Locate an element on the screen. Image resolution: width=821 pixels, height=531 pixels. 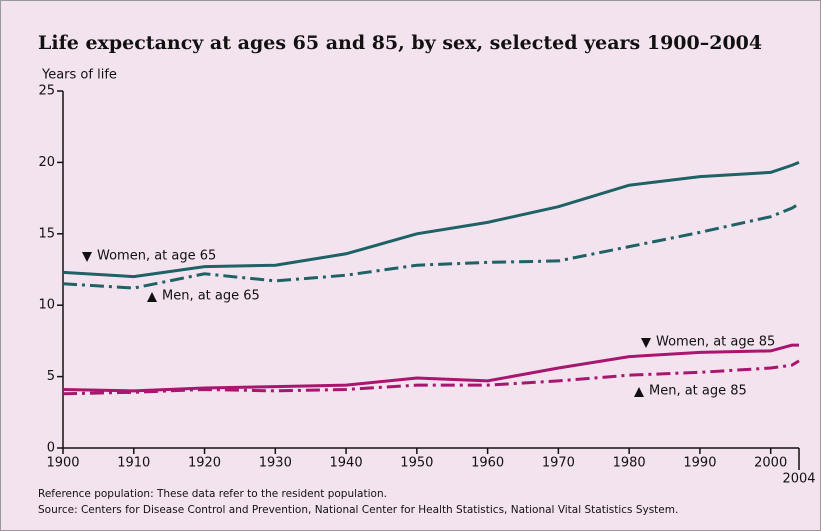
series-label: Women, at age 85 is located at coordinates (715, 342).